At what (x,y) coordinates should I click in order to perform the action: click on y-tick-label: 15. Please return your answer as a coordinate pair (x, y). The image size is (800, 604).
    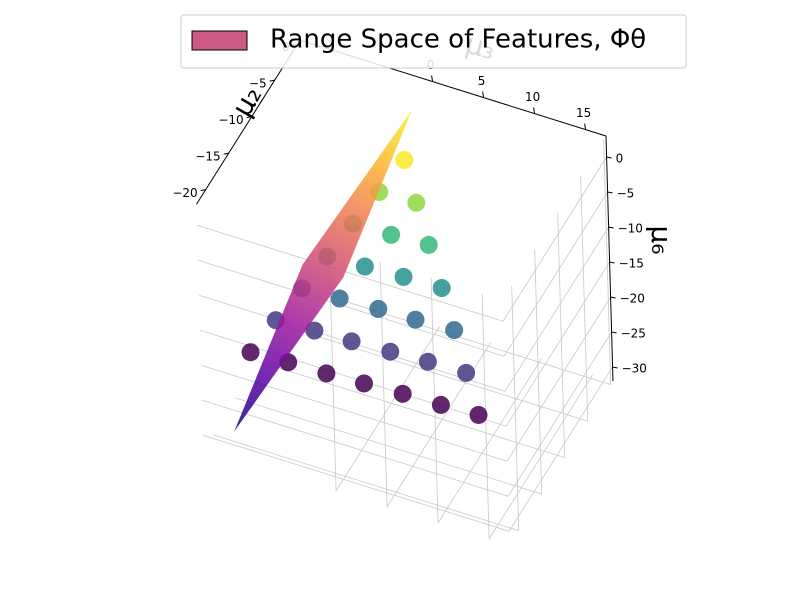
    Looking at the image, I should click on (583, 113).